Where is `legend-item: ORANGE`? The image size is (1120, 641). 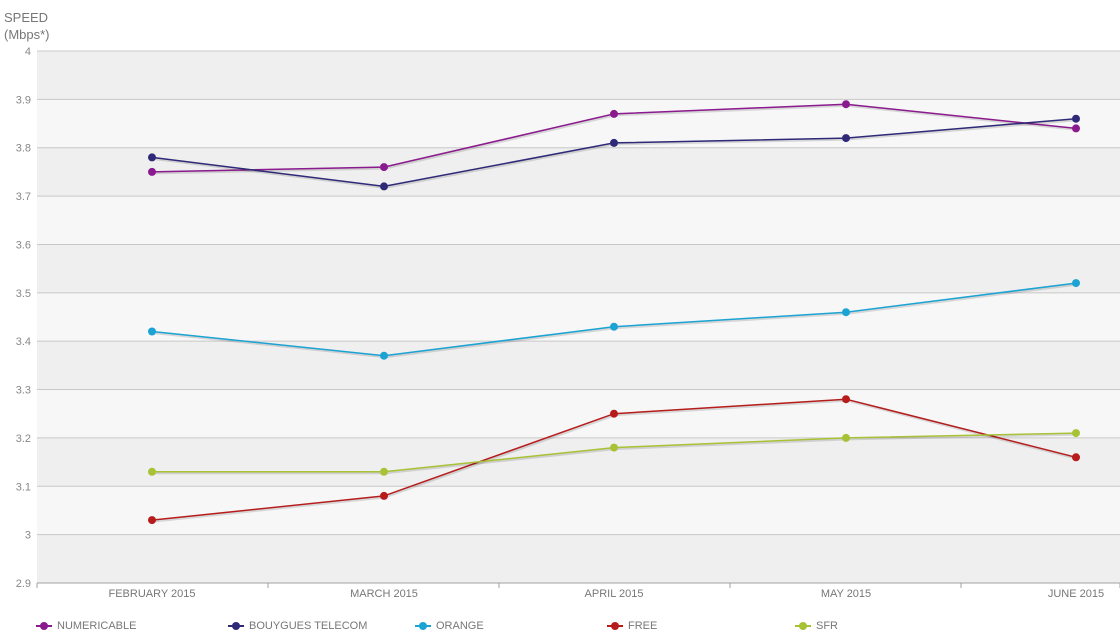
legend-item: ORANGE is located at coordinates (449, 626).